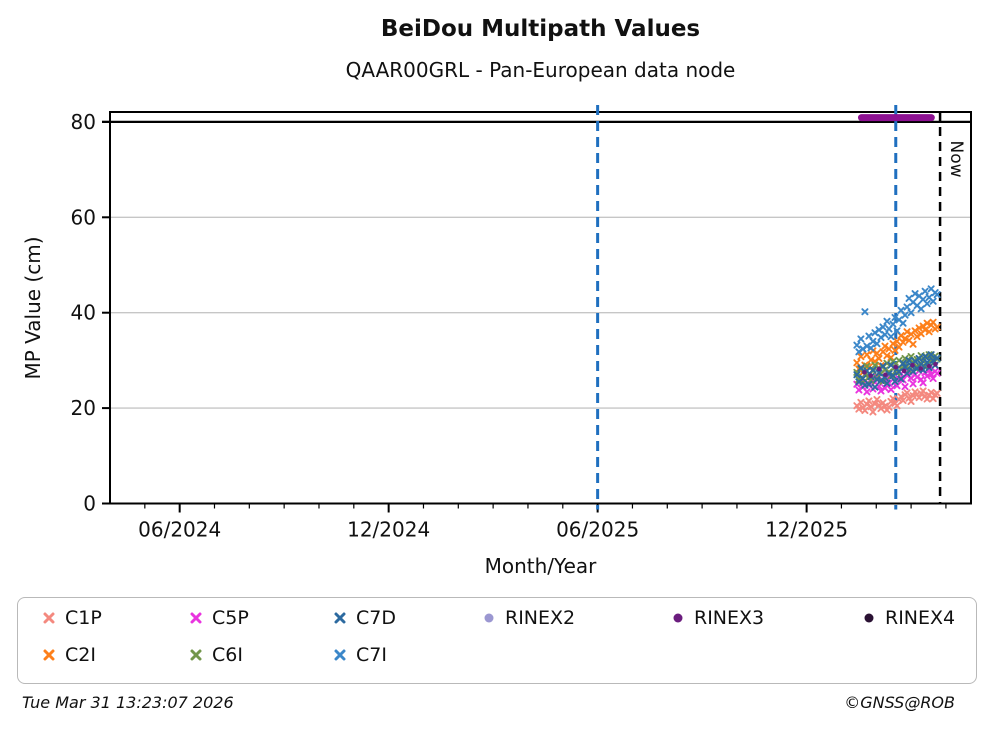 This screenshot has height=734, width=993. Describe the element at coordinates (597, 530) in the screenshot. I see `x-tick-label: 06/2025` at that location.